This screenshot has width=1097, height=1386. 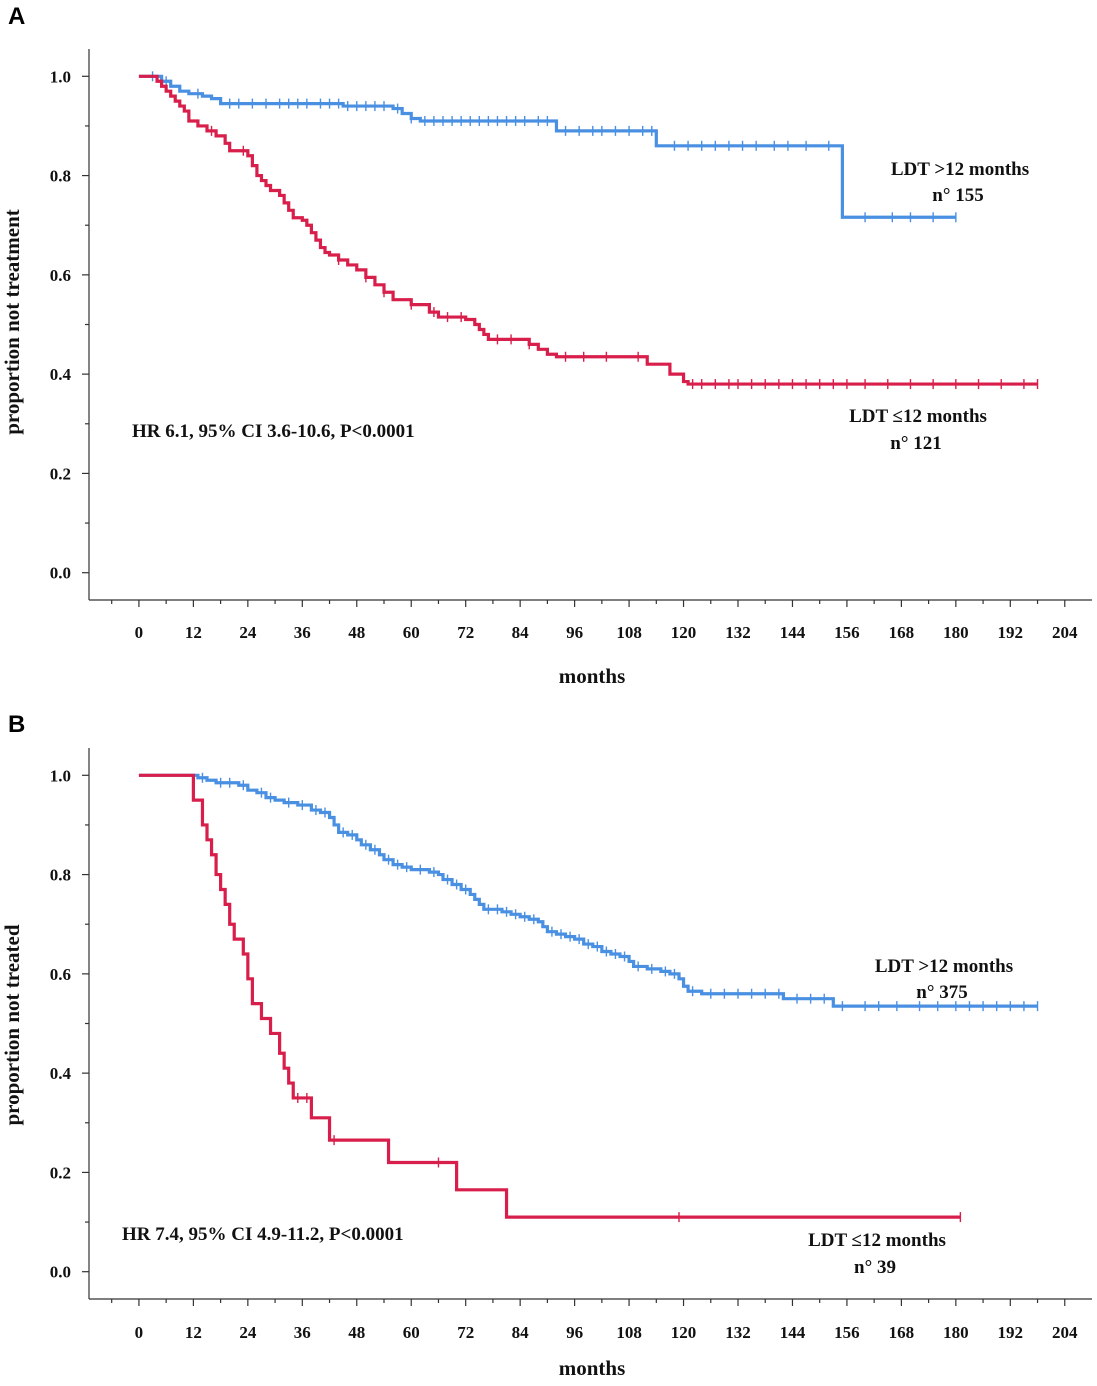 What do you see at coordinates (592, 1368) in the screenshot?
I see `x-axis-title-b: months` at bounding box center [592, 1368].